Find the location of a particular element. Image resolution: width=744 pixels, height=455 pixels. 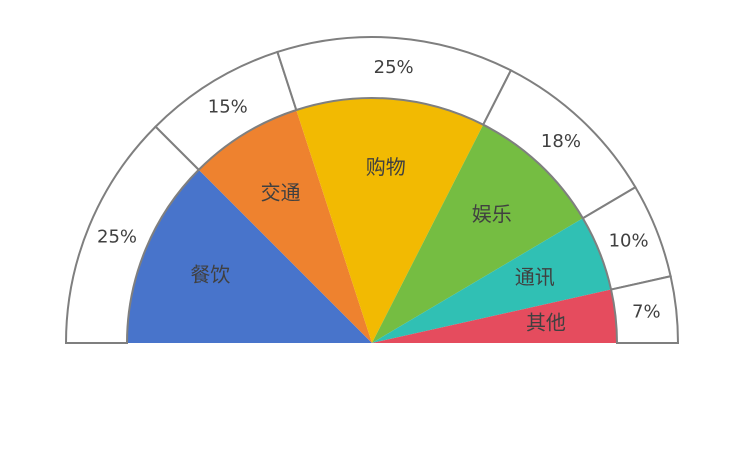

slice-4-percent-label: 18% is located at coordinates (561, 141).